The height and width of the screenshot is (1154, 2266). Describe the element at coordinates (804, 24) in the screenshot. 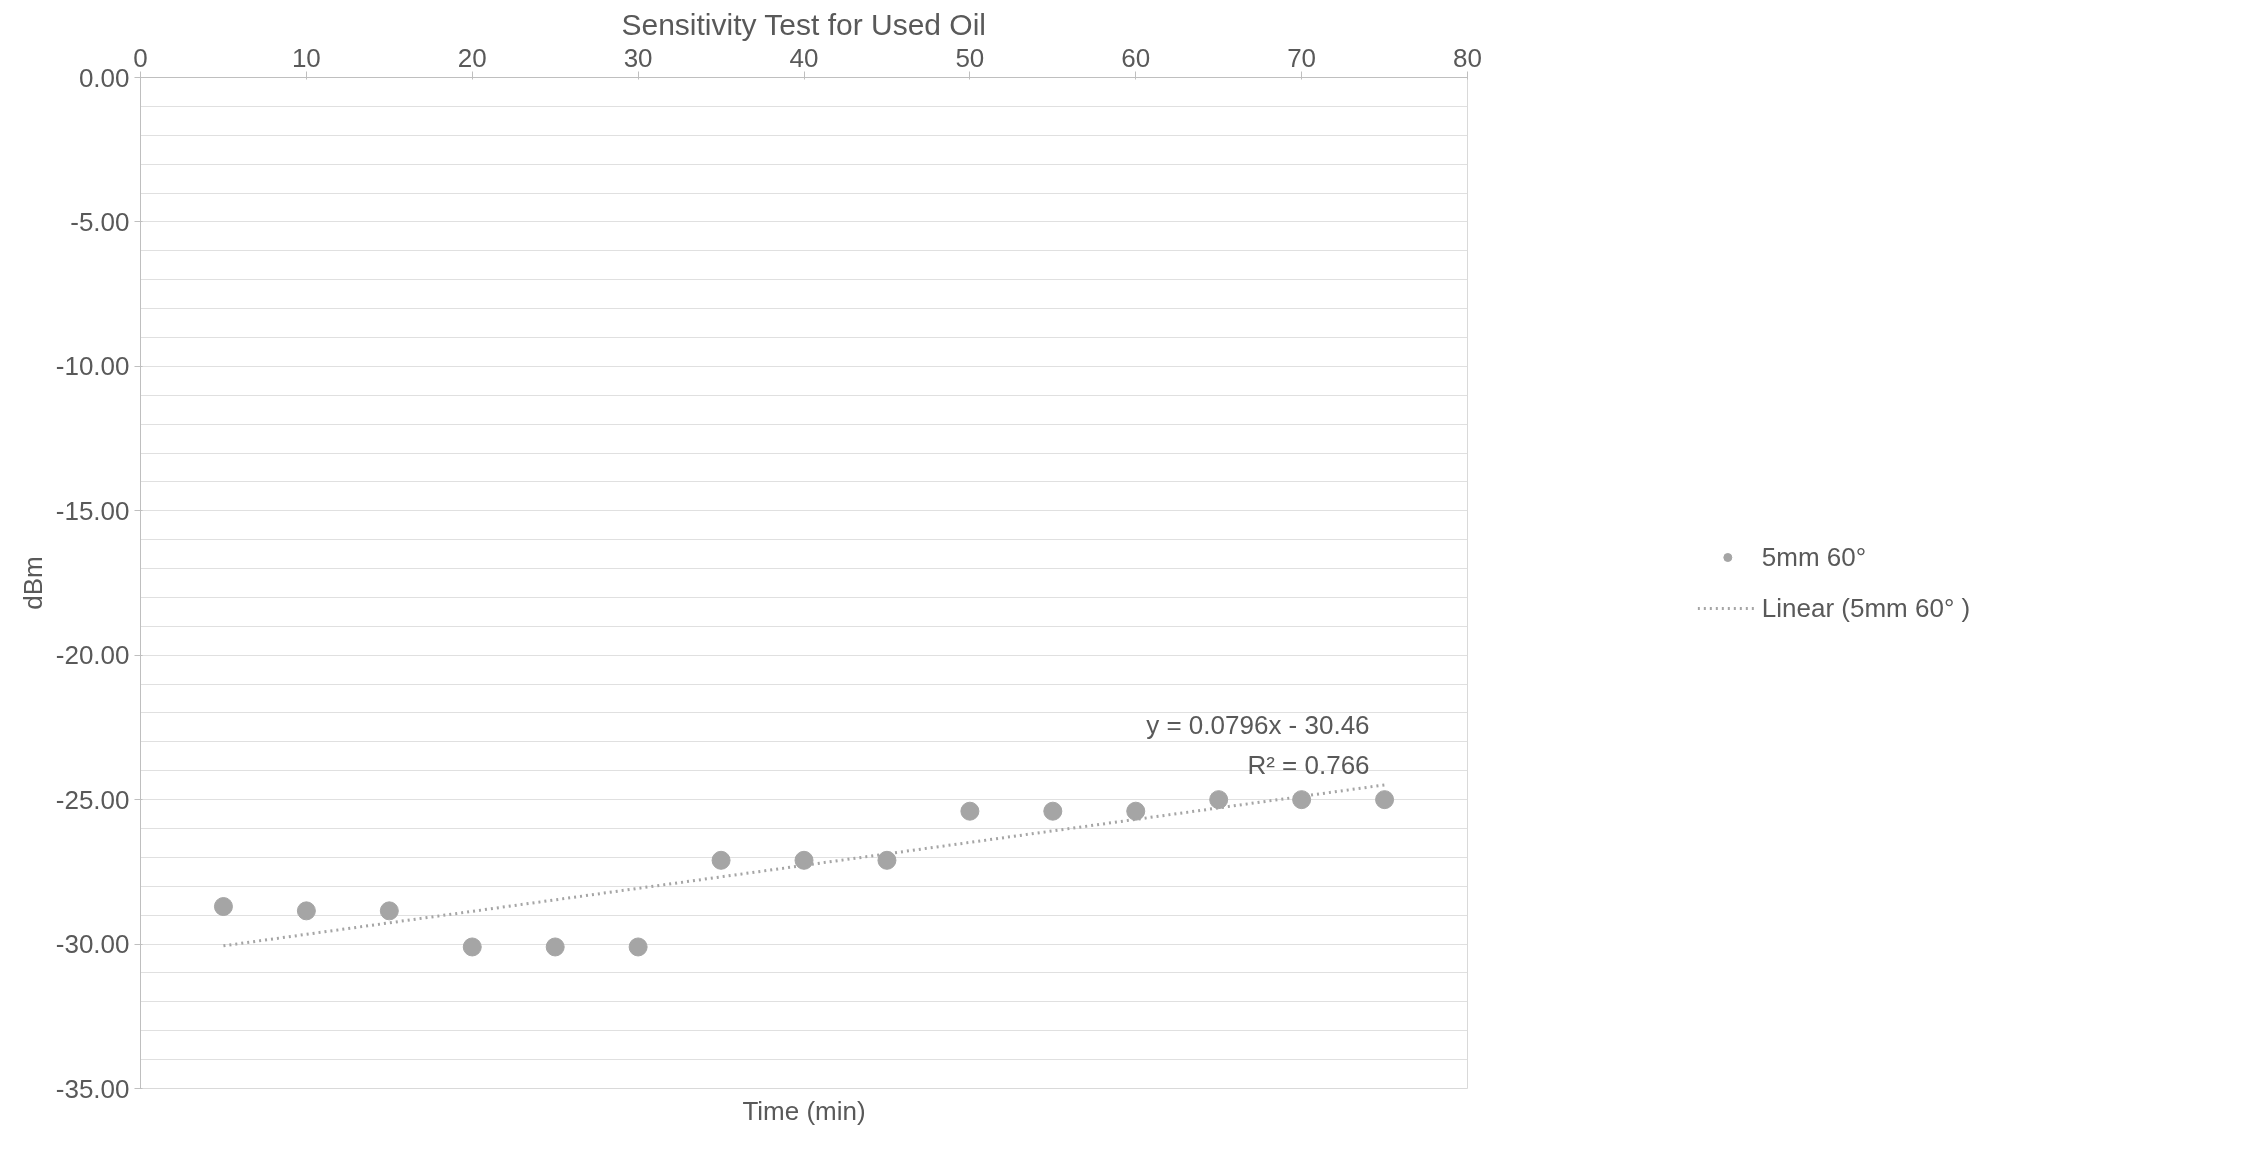

I see `chart-title: Sensitivity Test for Used Oil` at that location.